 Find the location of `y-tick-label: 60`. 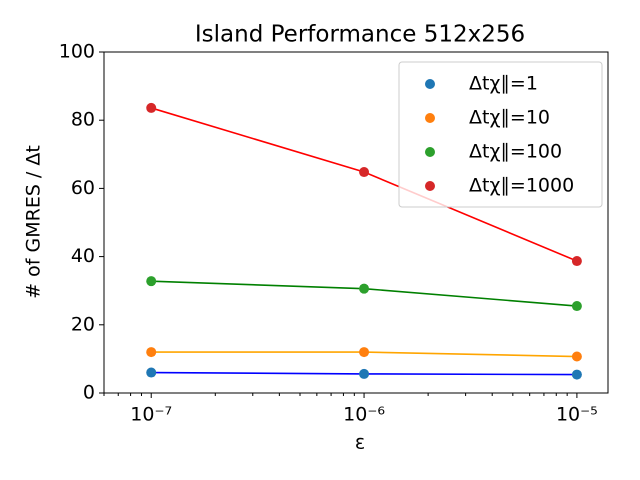

y-tick-label: 60 is located at coordinates (83, 188).